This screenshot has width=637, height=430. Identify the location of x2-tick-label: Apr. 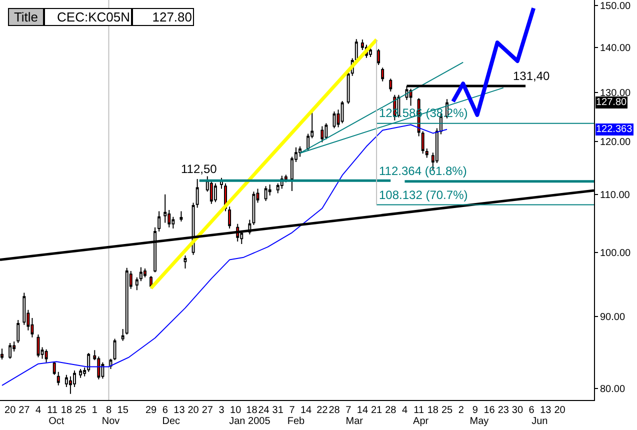
(421, 421).